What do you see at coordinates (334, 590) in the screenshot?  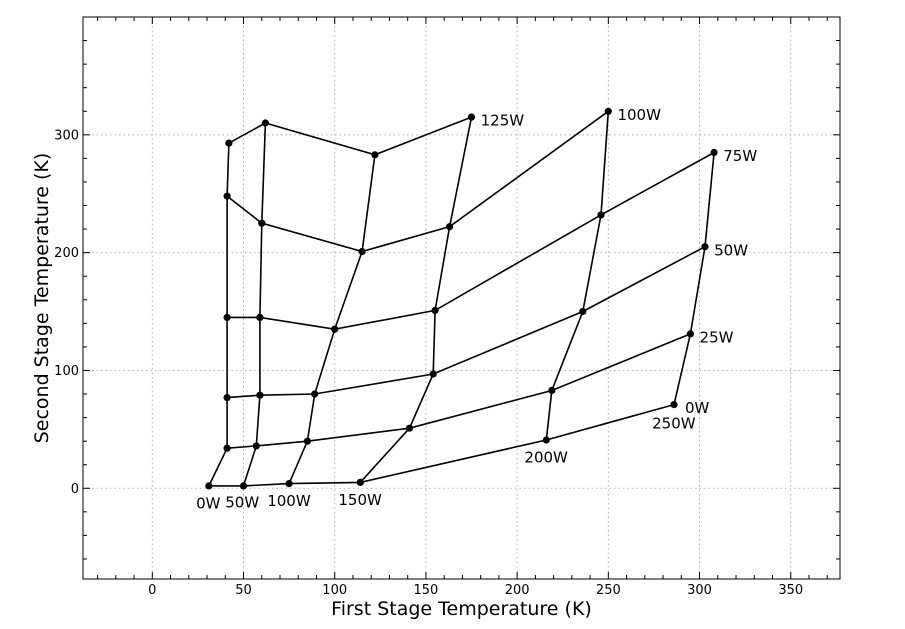 I see `x-tick-label: 100` at bounding box center [334, 590].